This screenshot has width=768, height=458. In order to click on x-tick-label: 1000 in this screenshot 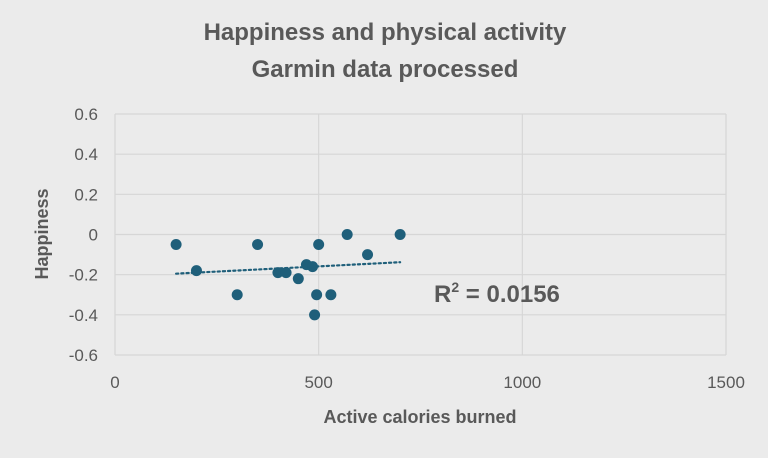, I will do `click(522, 382)`.